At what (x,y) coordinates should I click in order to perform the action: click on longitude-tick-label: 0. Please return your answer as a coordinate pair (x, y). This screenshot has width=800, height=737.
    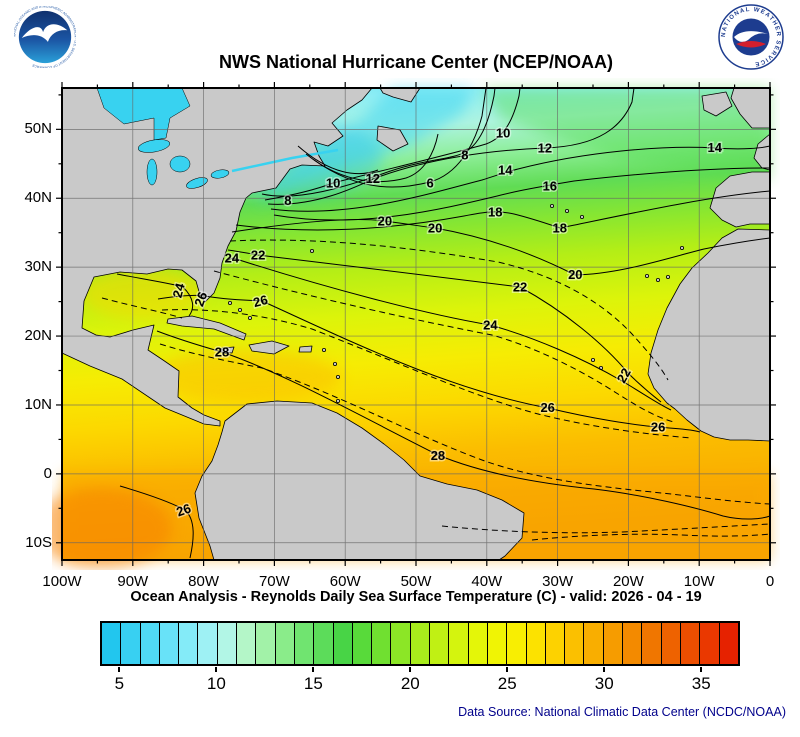
    Looking at the image, I should click on (770, 581).